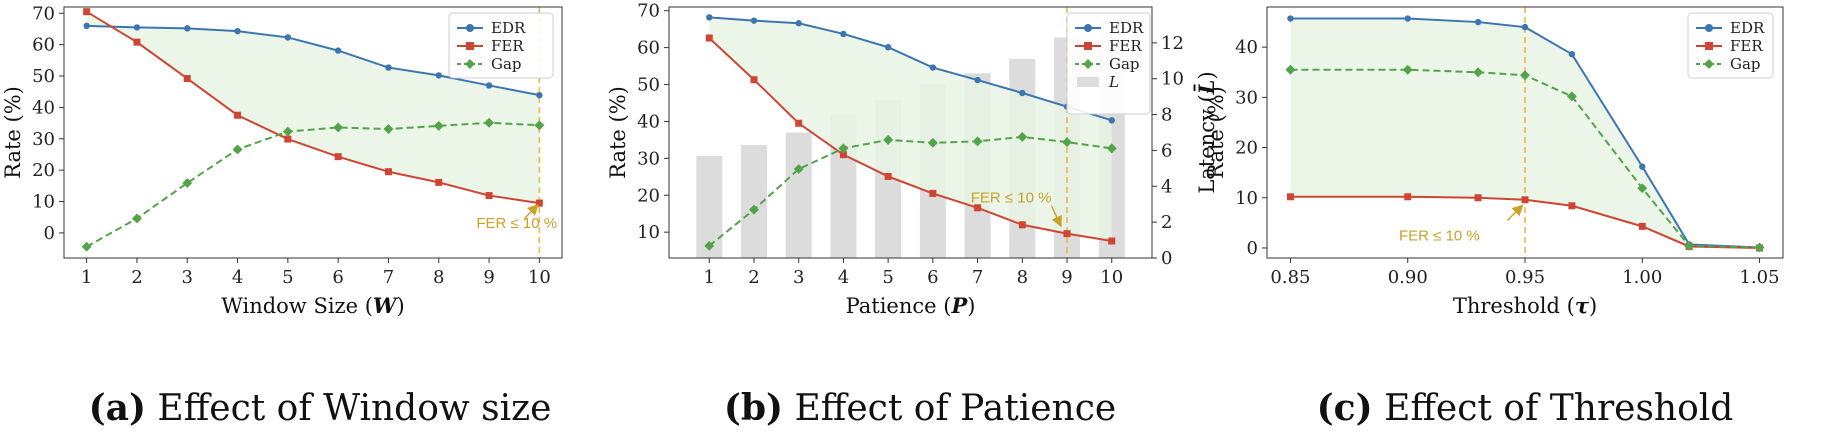 This screenshot has width=1832, height=436. What do you see at coordinates (1088, 28) in the screenshot?
I see `legend-marker-edr` at bounding box center [1088, 28].